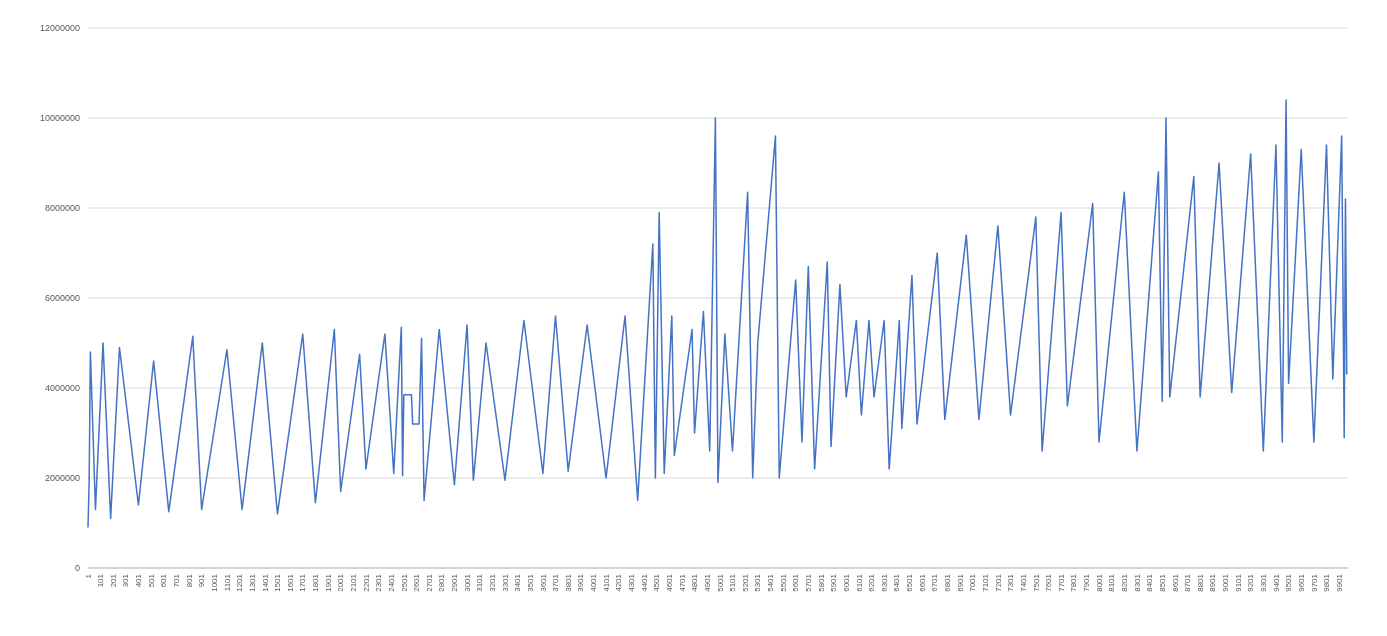  Describe the element at coordinates (581, 582) in the screenshot. I see `x-tick-label: 3901` at that location.